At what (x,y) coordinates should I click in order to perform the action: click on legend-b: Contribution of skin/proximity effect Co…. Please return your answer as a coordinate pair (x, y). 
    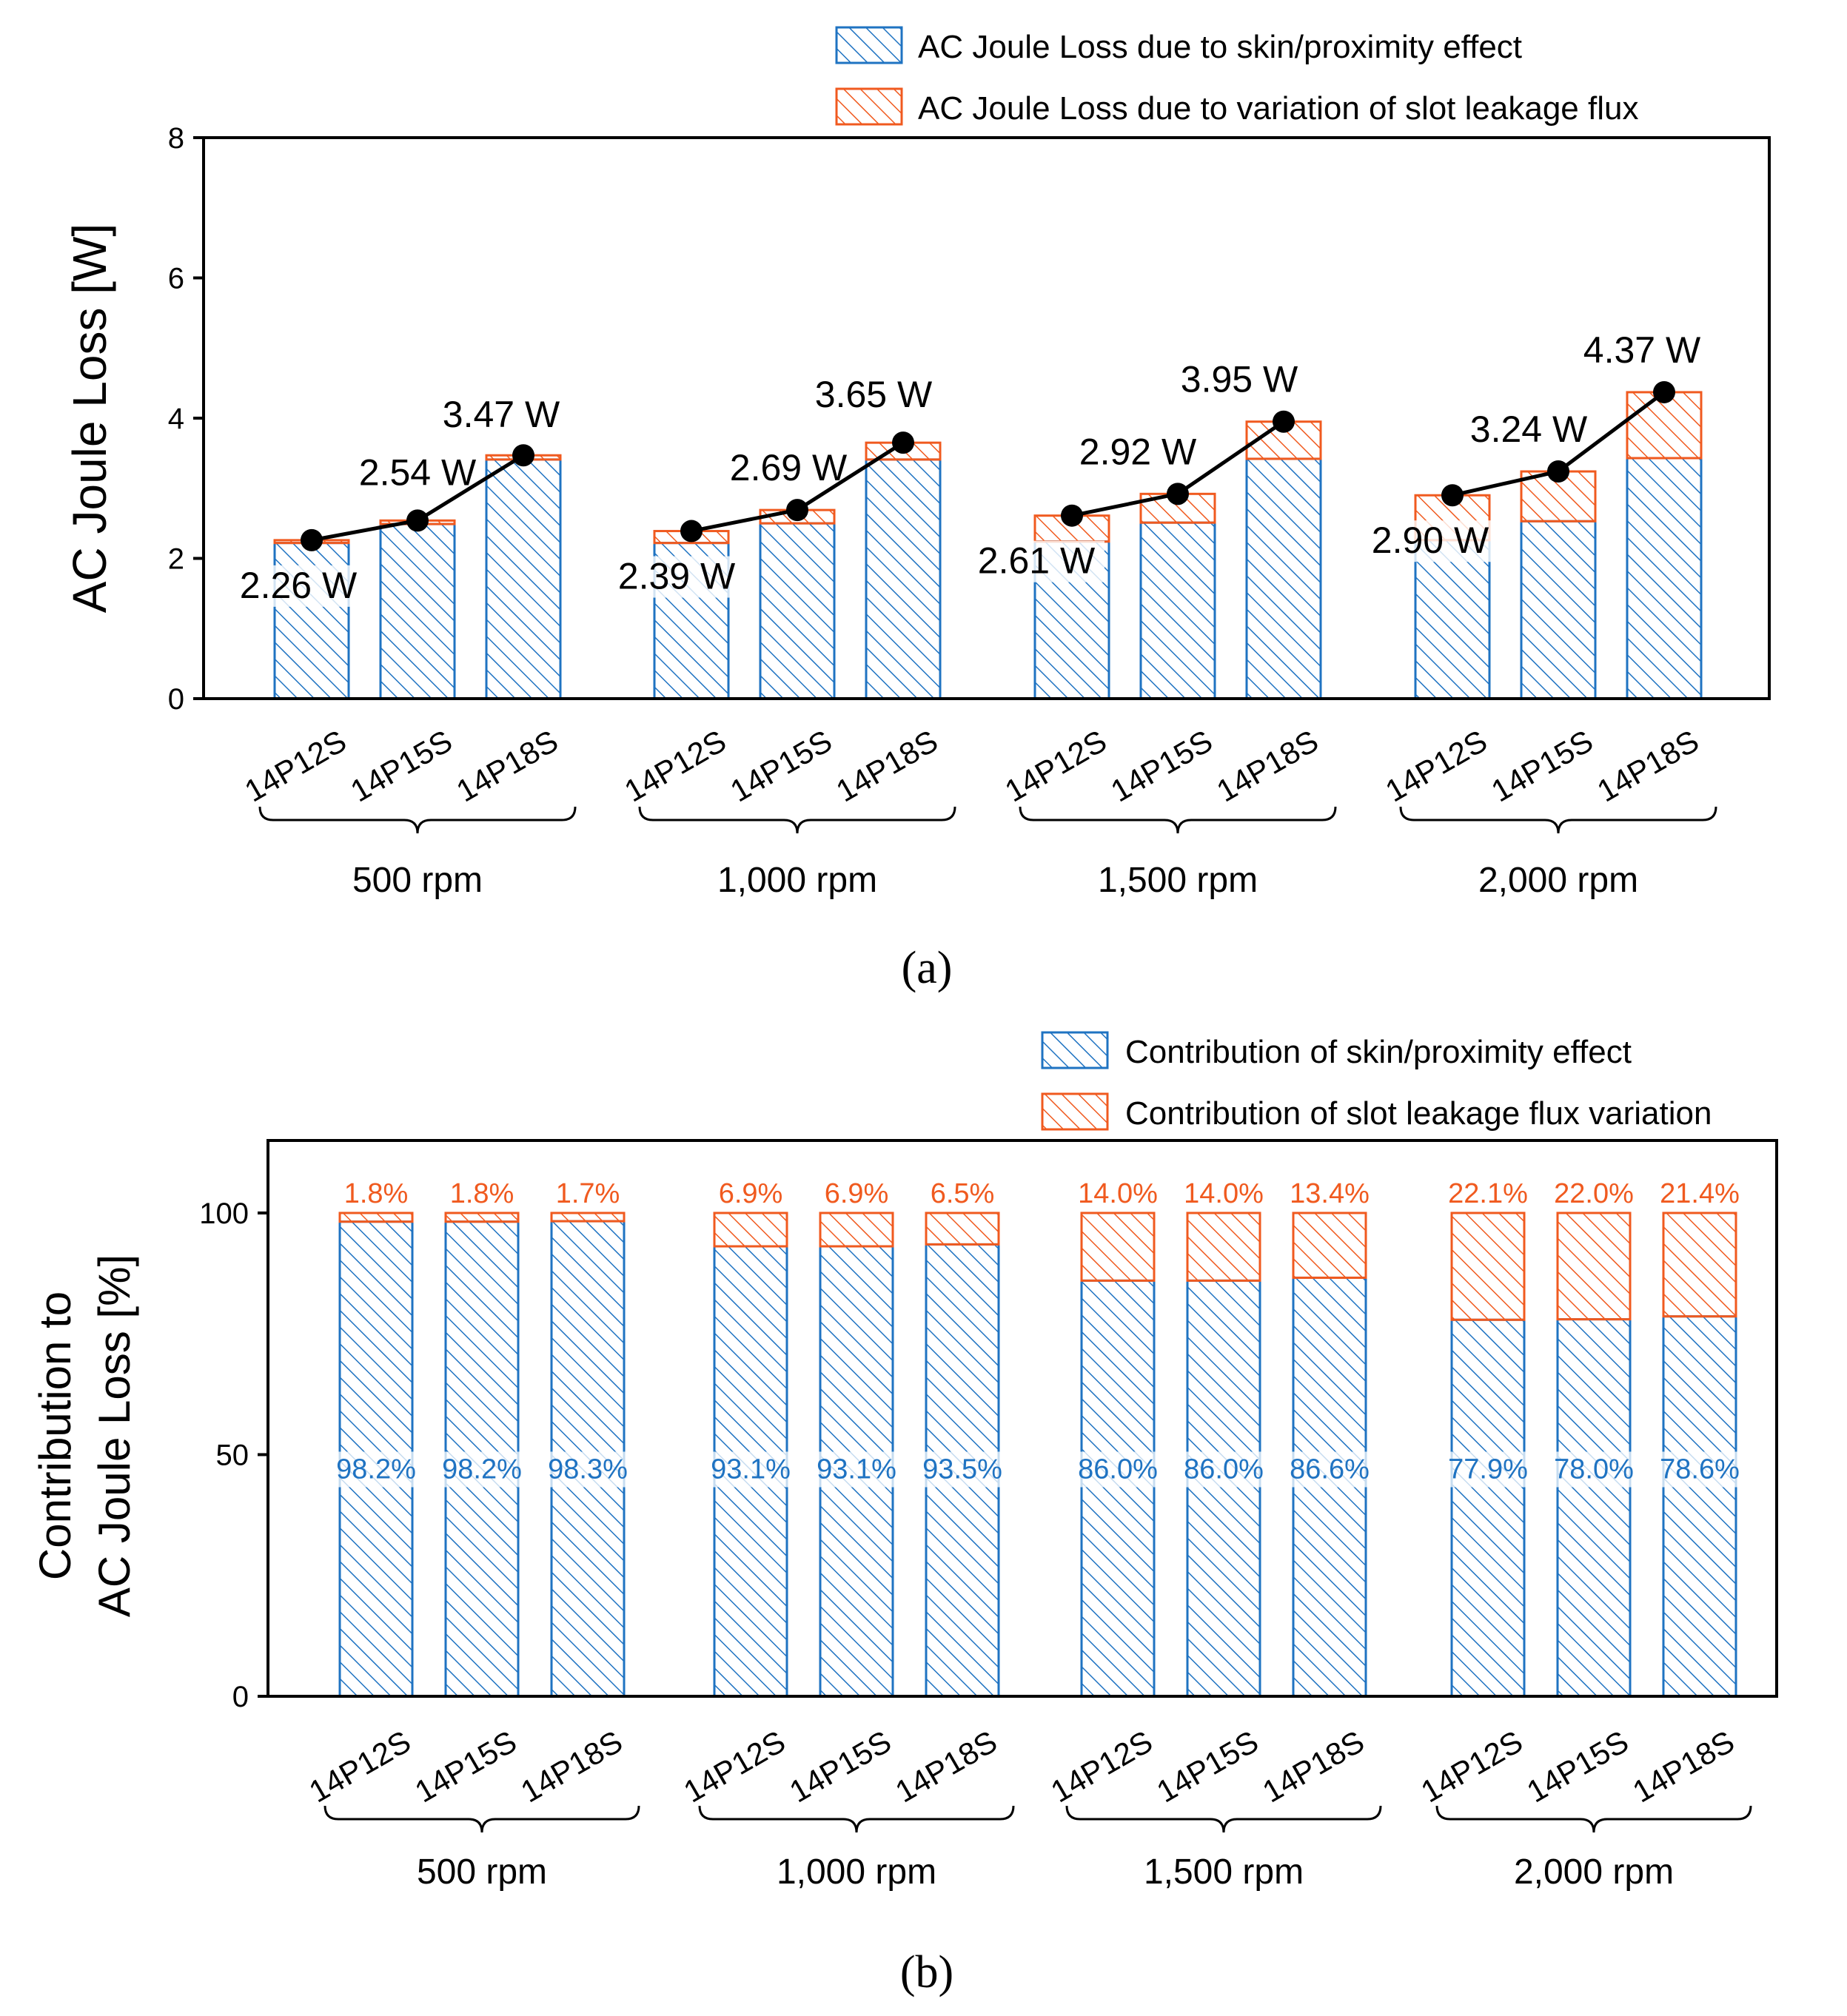
    Looking at the image, I should click on (1376, 1081).